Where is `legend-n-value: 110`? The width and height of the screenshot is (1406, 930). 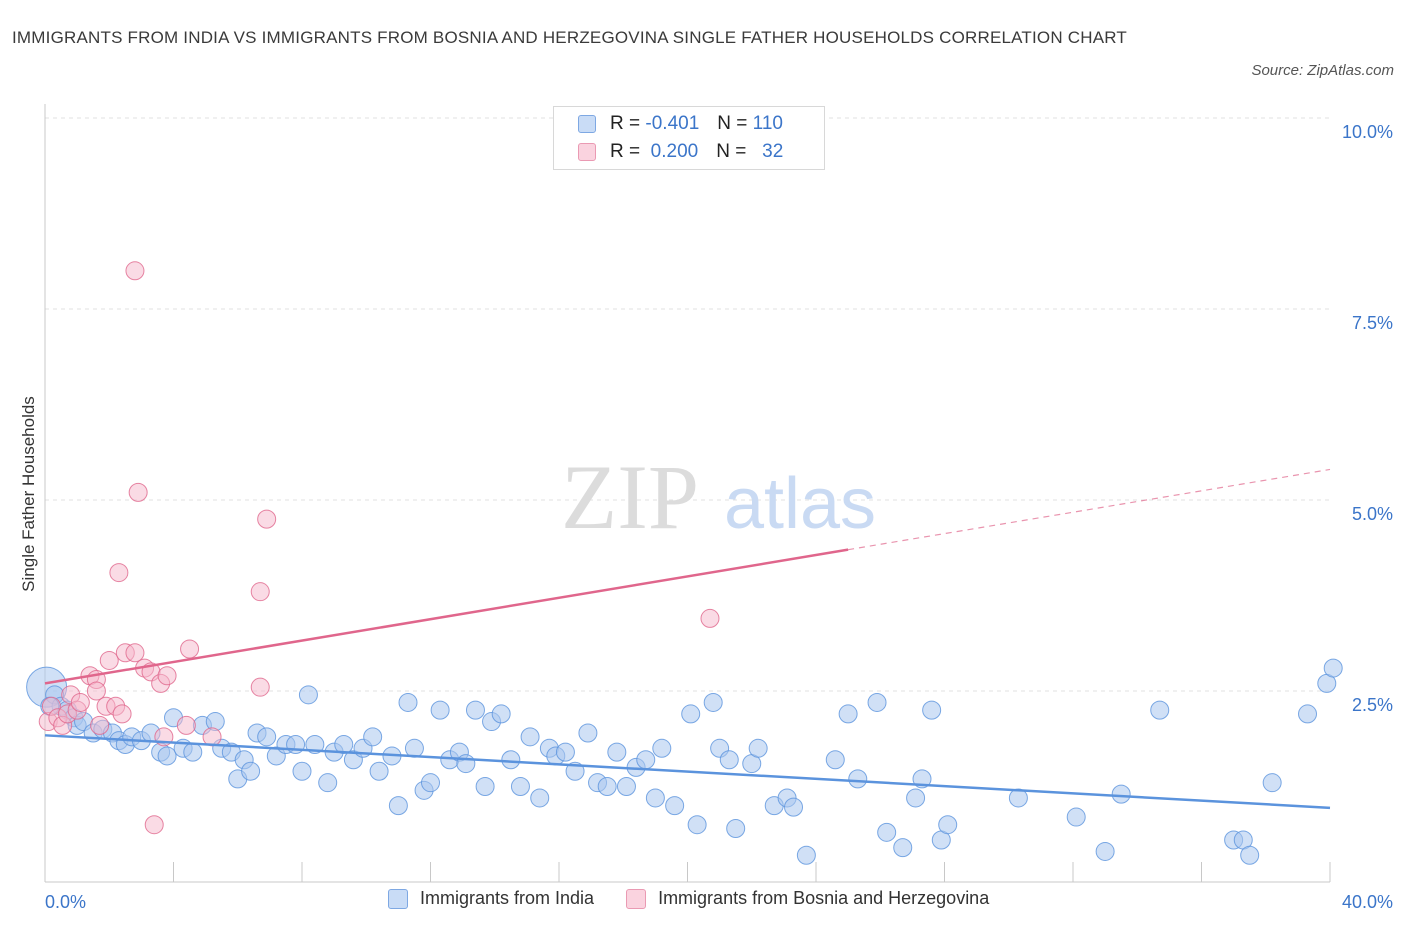 legend-n-value: 110 is located at coordinates (767, 123).